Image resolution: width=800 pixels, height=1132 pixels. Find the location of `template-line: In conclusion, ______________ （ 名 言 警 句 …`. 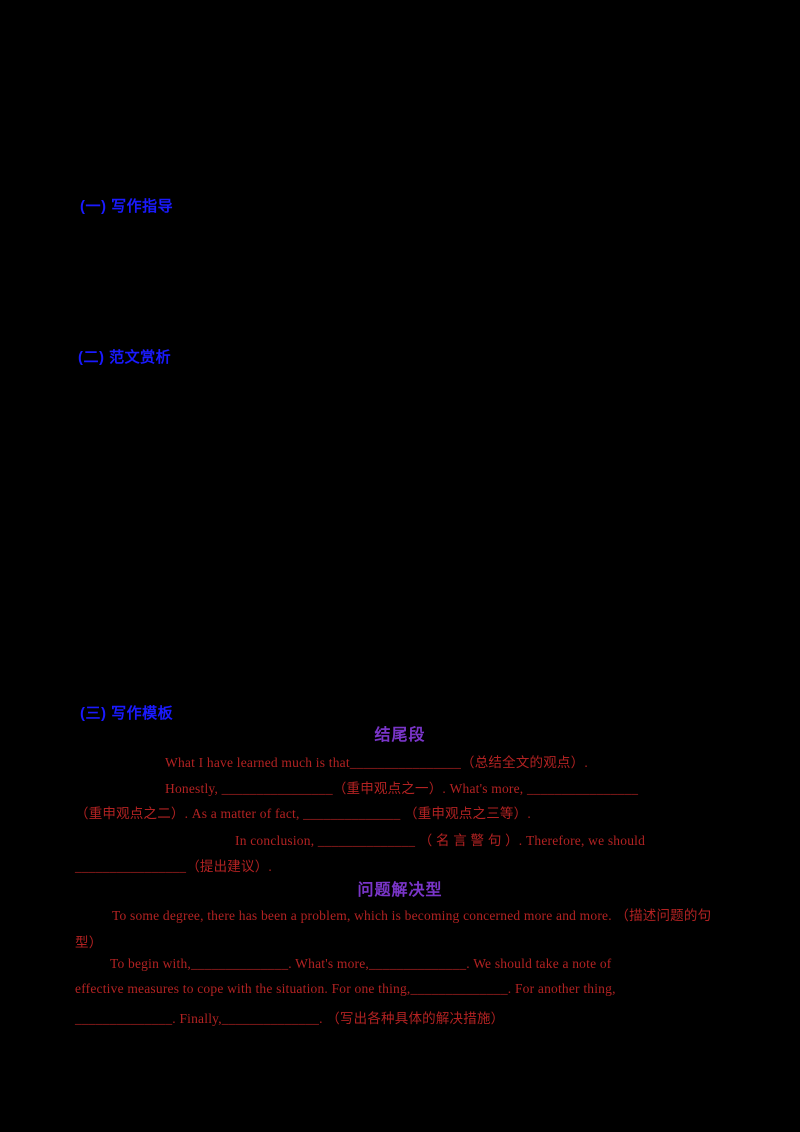

template-line: In conclusion, ______________ （ 名 言 警 句 … is located at coordinates (440, 840).